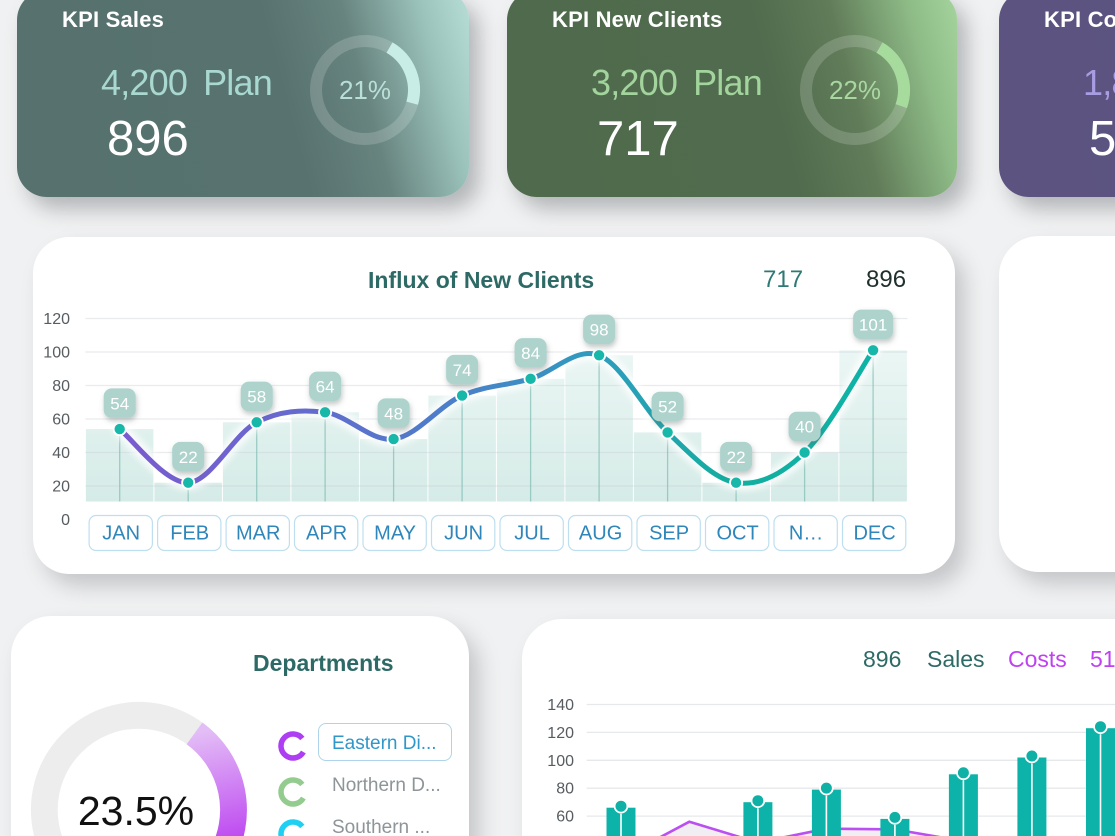 The image size is (1115, 836). Describe the element at coordinates (874, 534) in the screenshot. I see `svg-text: DEC` at that location.